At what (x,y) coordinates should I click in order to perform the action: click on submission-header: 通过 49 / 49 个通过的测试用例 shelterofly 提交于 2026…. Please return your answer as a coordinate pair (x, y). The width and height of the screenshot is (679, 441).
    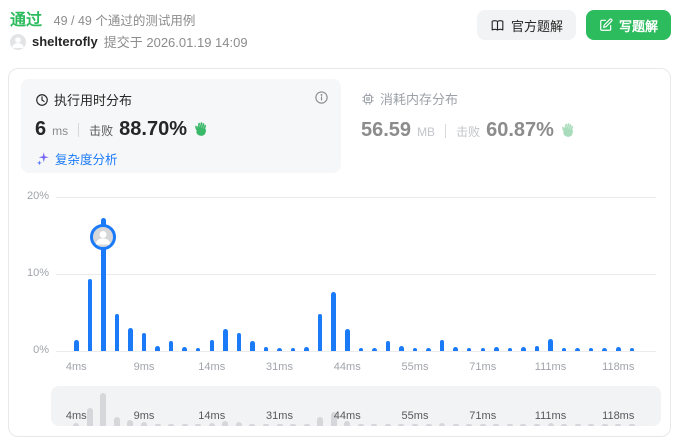
    Looking at the image, I should click on (340, 34).